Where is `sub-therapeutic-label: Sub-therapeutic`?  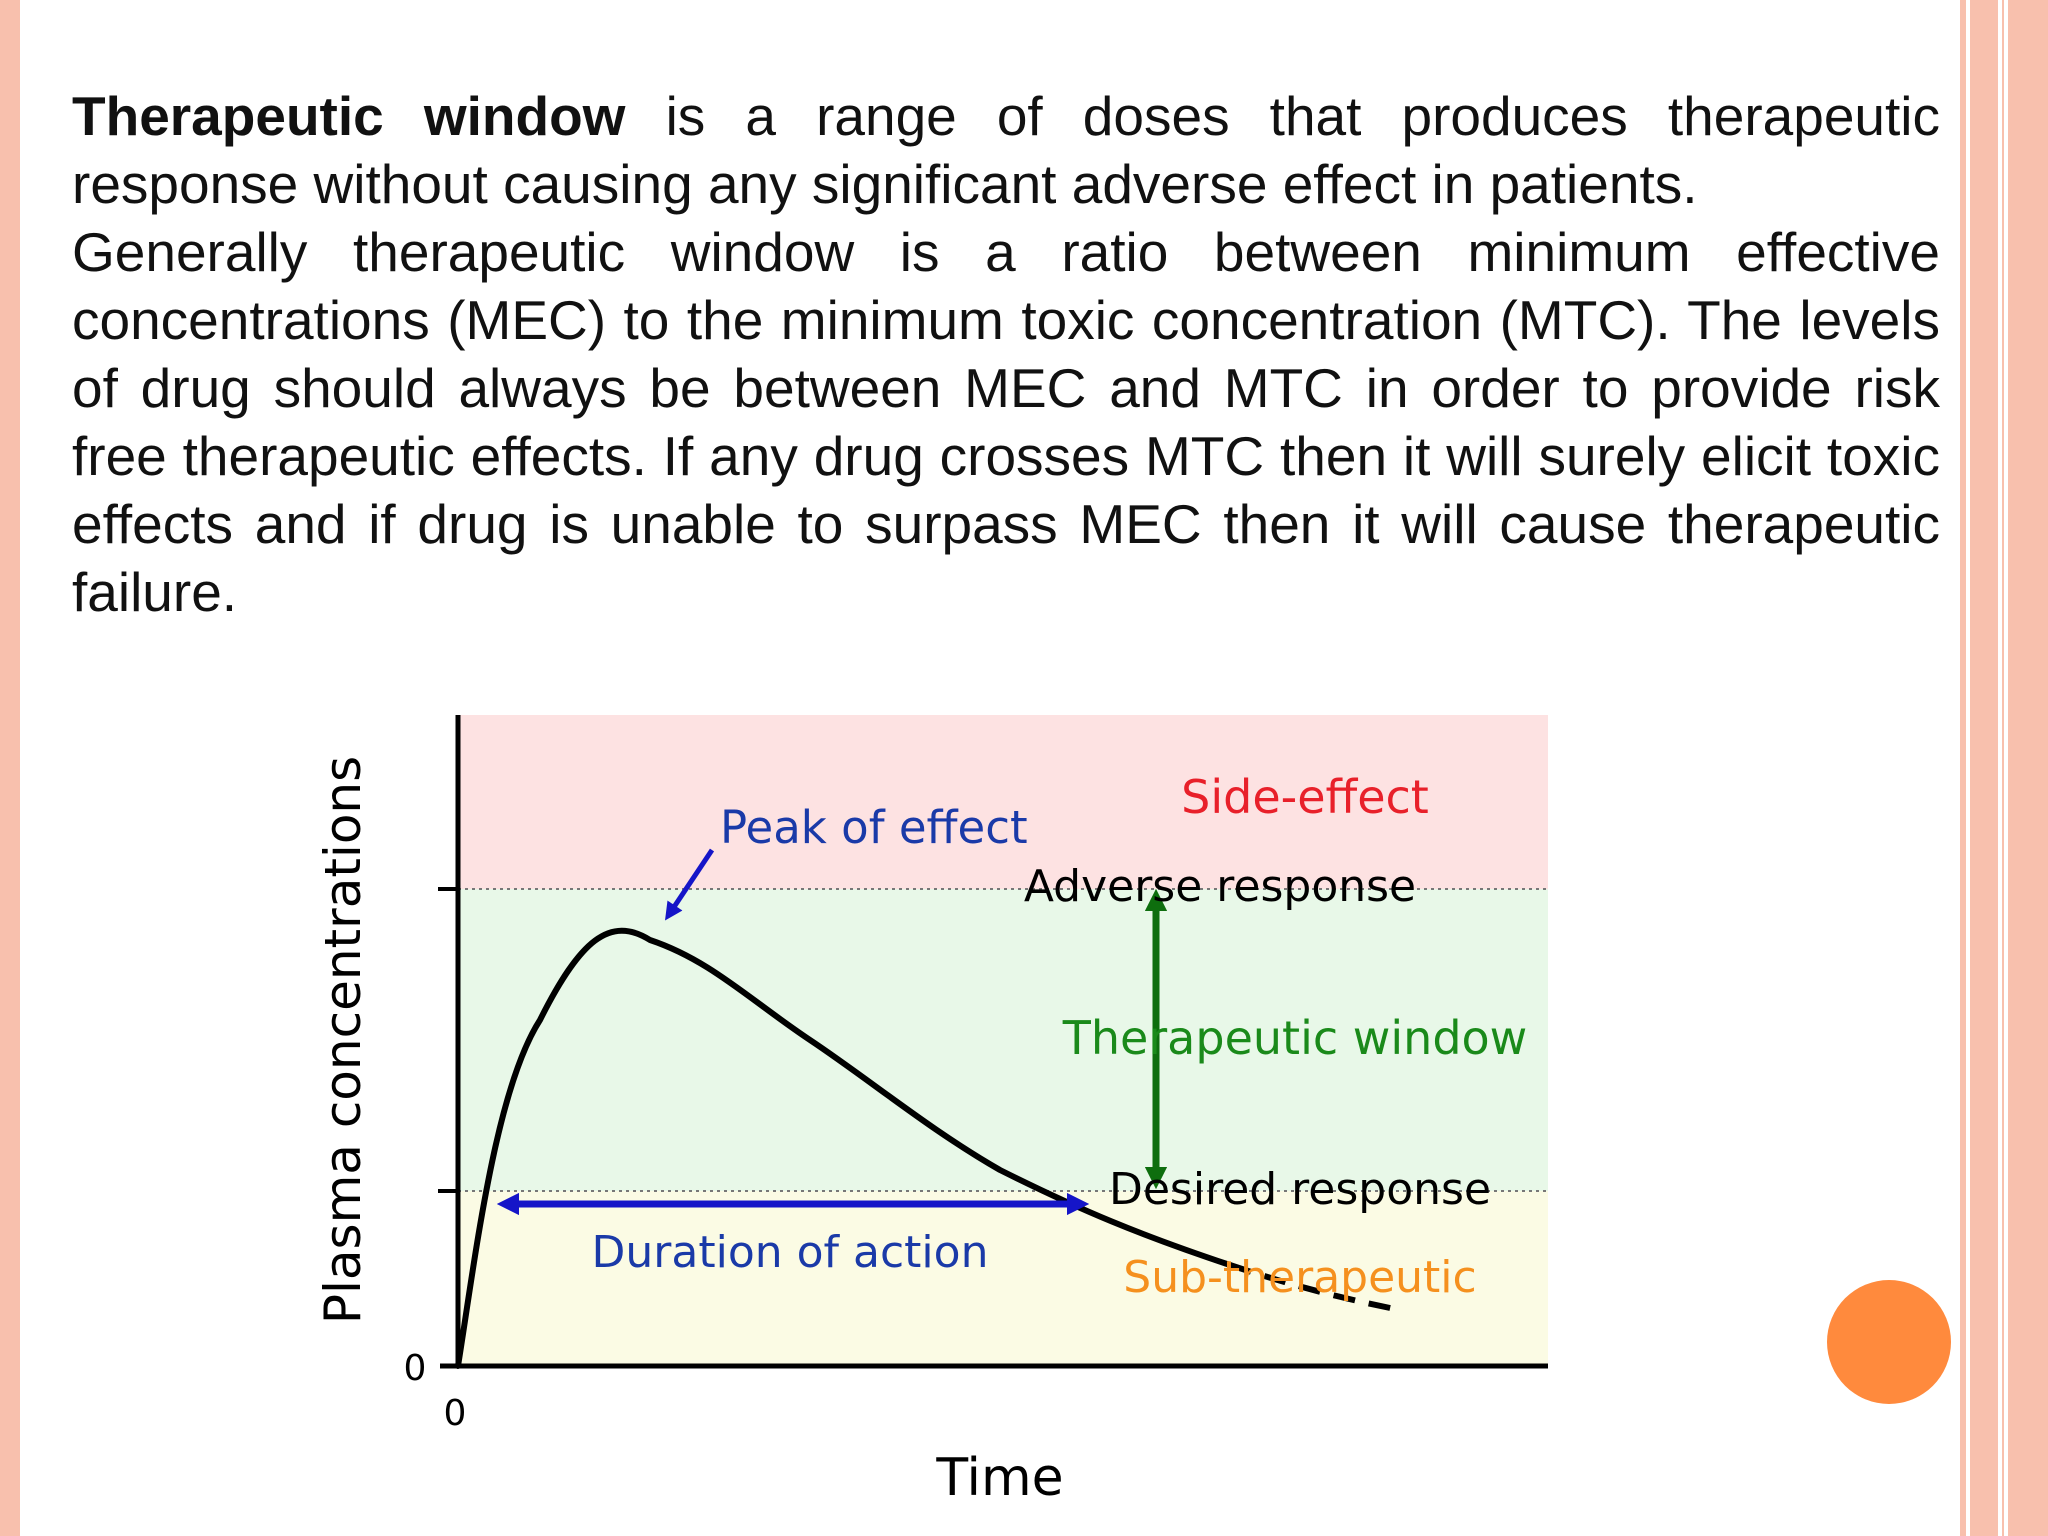
sub-therapeutic-label: Sub-therapeutic is located at coordinates (1299, 1277).